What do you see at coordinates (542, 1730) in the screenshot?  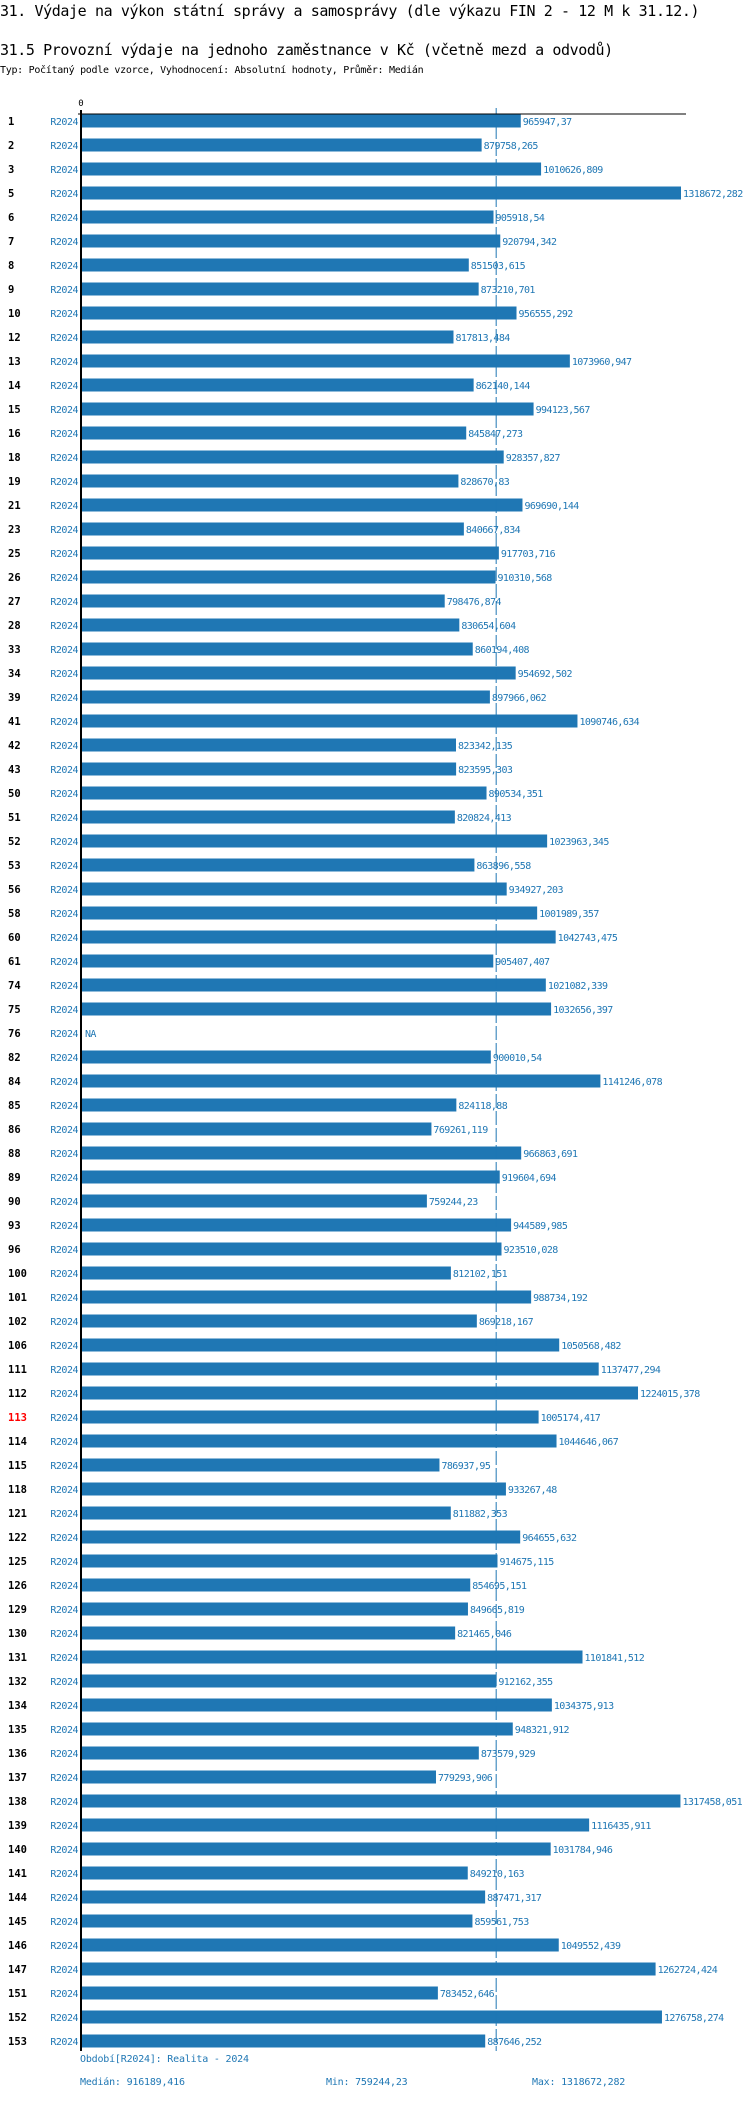 I see `value-label: 948321,912` at bounding box center [542, 1730].